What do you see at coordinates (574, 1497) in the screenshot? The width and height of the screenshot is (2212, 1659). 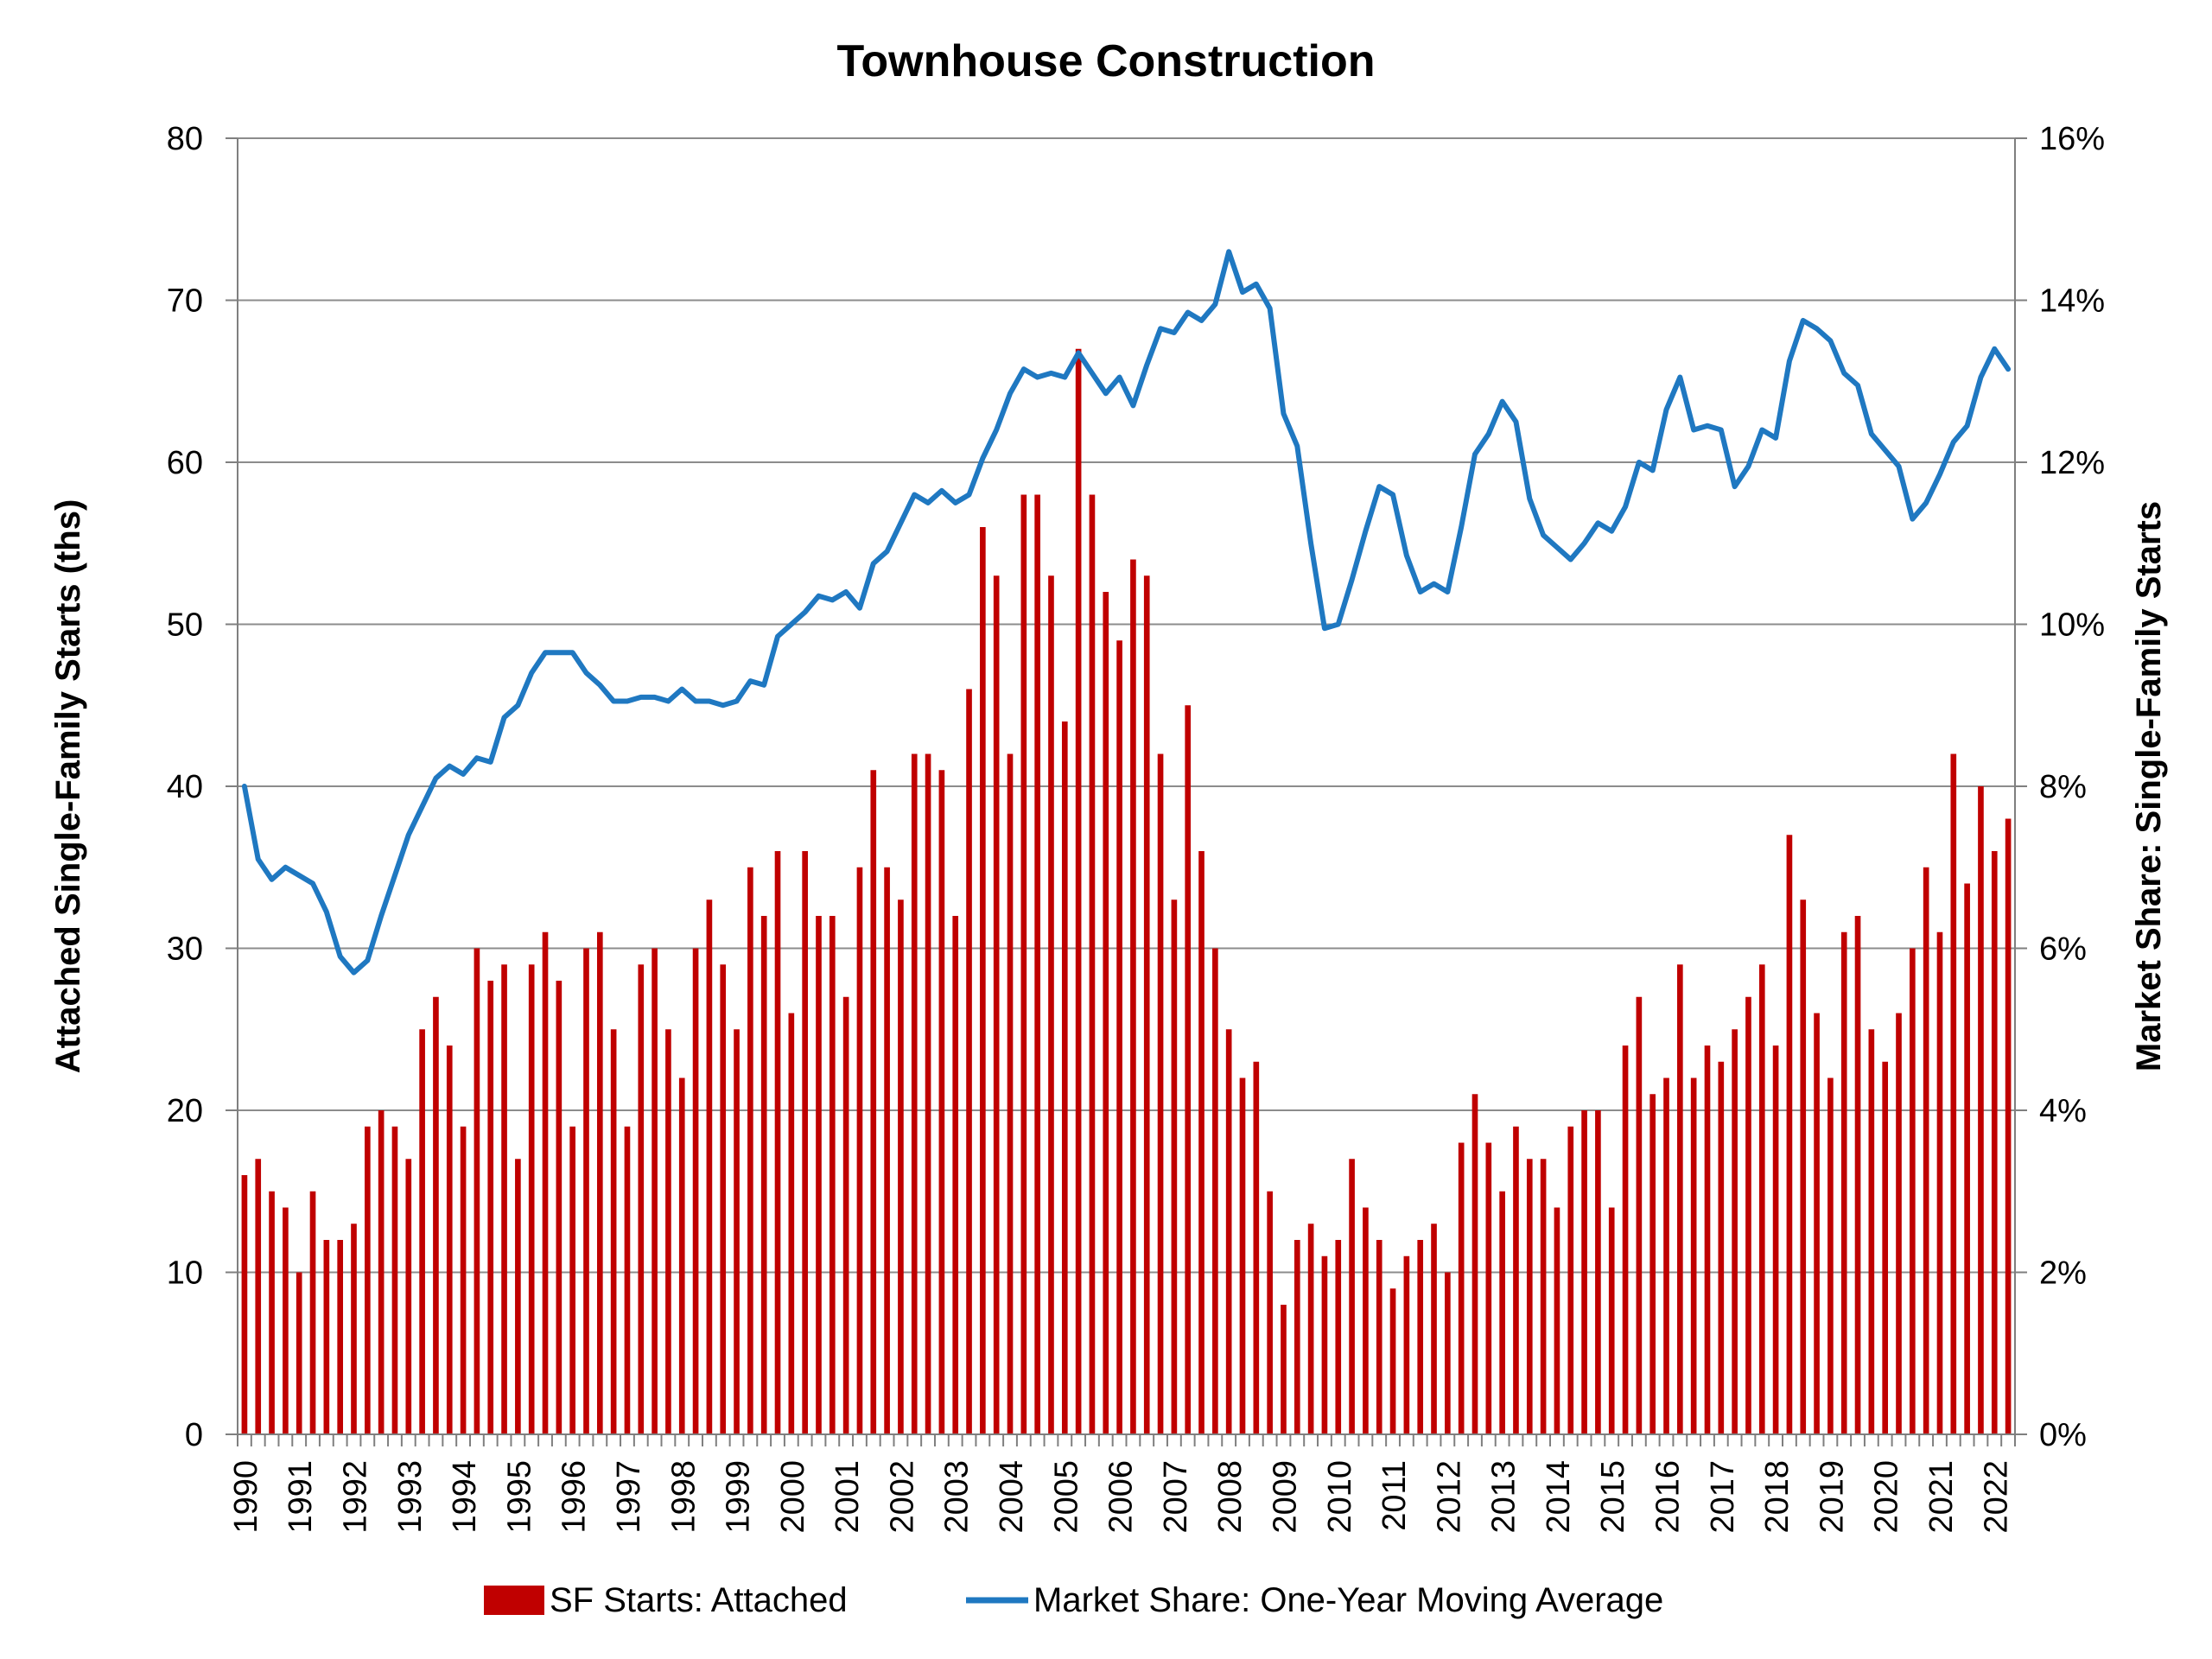 I see `x-tick-label: 1996` at bounding box center [574, 1497].